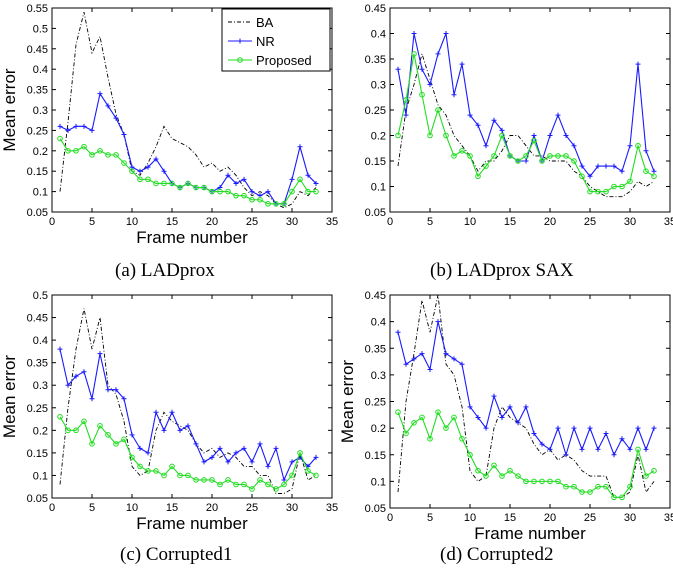  What do you see at coordinates (470, 518) in the screenshot?
I see `x-tick-label: 10` at bounding box center [470, 518].